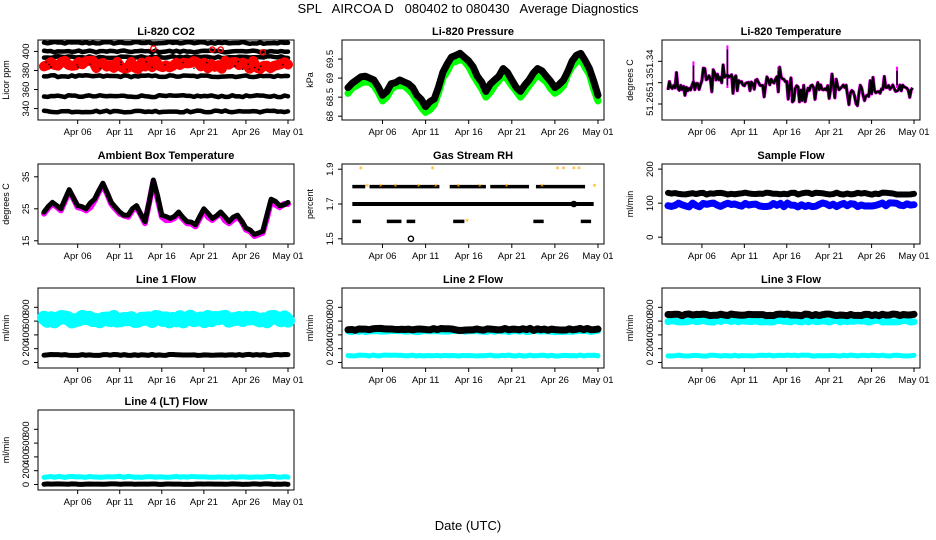  Describe the element at coordinates (411, 239) in the screenshot. I see `rh-low-point` at that location.